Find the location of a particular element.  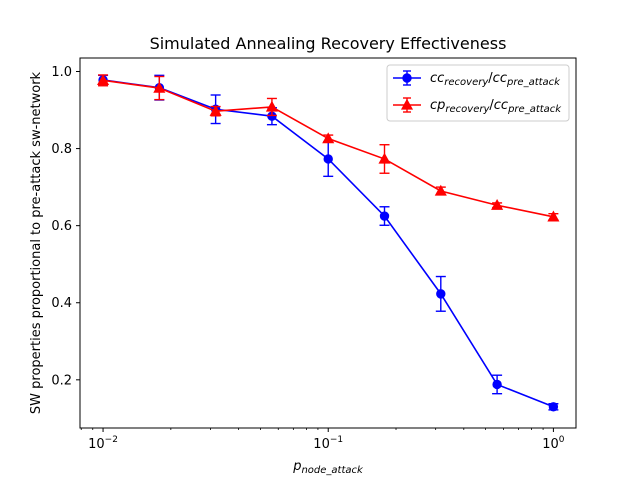

legend-box is located at coordinates (478, 93).